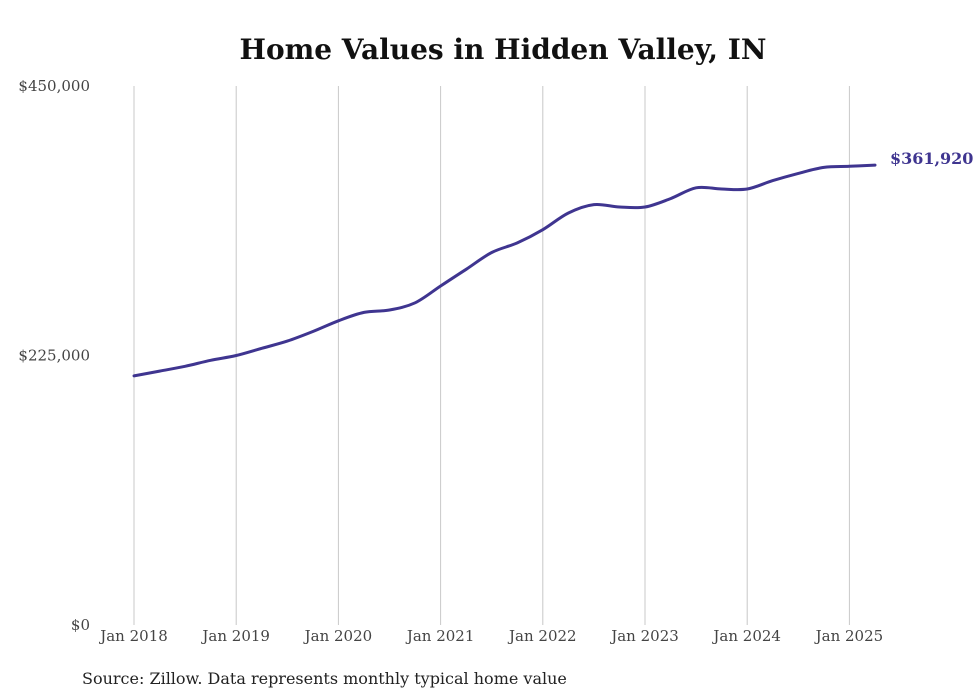 The width and height of the screenshot is (980, 699). What do you see at coordinates (932, 158) in the screenshot?
I see `end-value-label: $361,920` at bounding box center [932, 158].